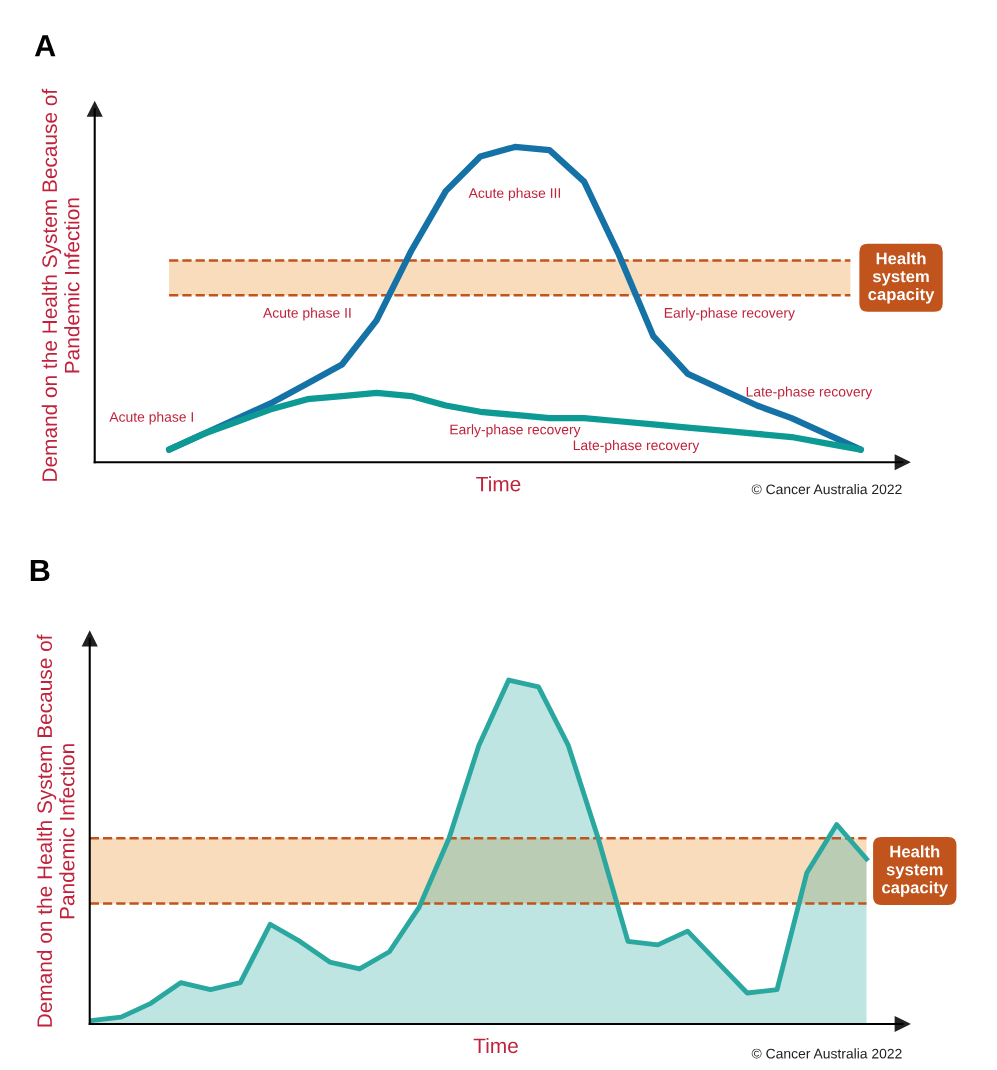 Image resolution: width=997 pixels, height=1070 pixels. I want to click on annotation: Acute phase III, so click(514, 194).